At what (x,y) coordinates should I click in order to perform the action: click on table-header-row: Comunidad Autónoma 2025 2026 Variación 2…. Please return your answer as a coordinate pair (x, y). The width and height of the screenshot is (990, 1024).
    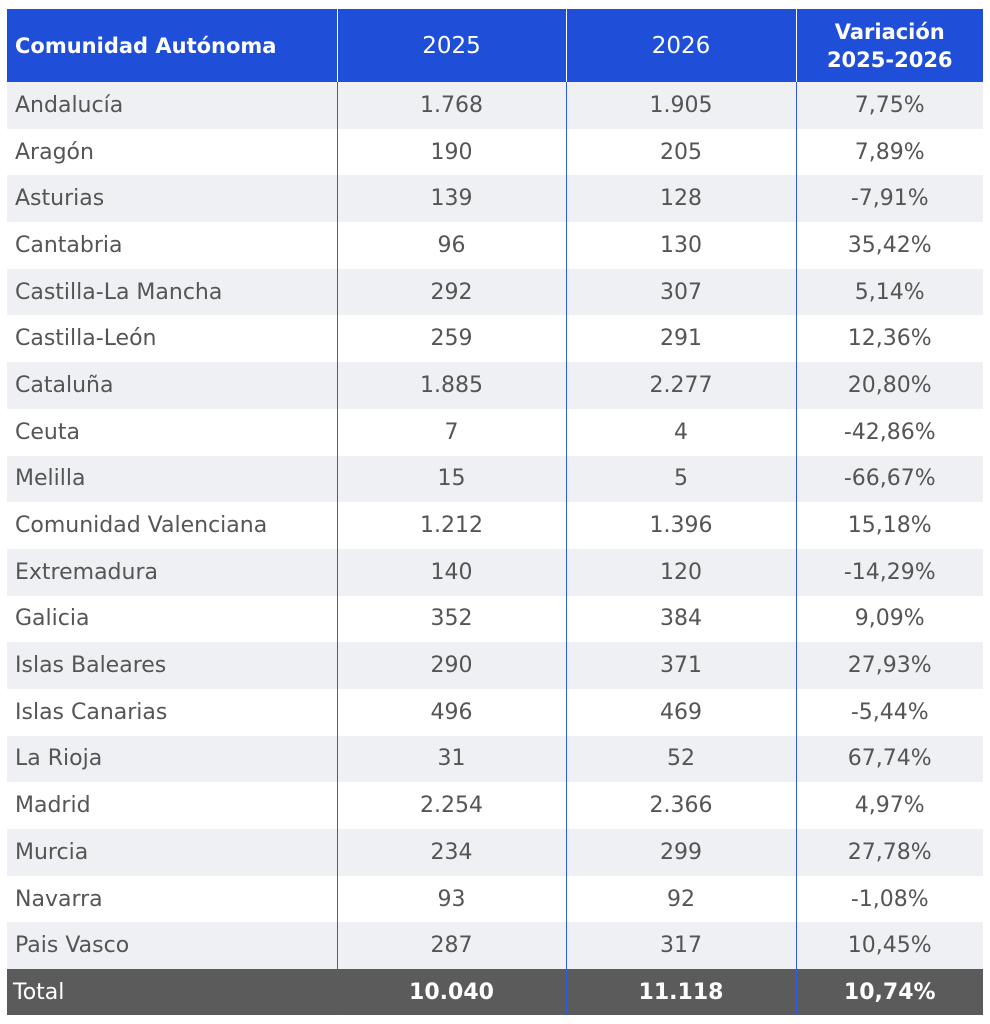
    Looking at the image, I should click on (495, 45).